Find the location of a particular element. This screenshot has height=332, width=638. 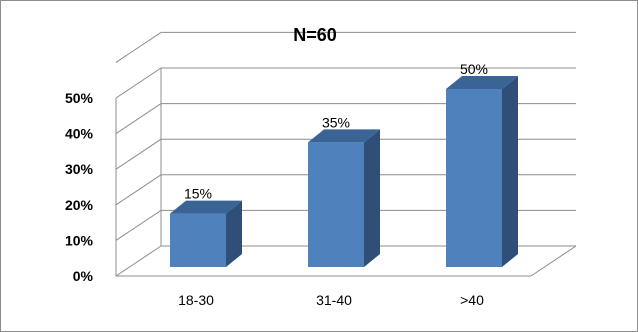

y-tick-label: 30% is located at coordinates (79, 169).